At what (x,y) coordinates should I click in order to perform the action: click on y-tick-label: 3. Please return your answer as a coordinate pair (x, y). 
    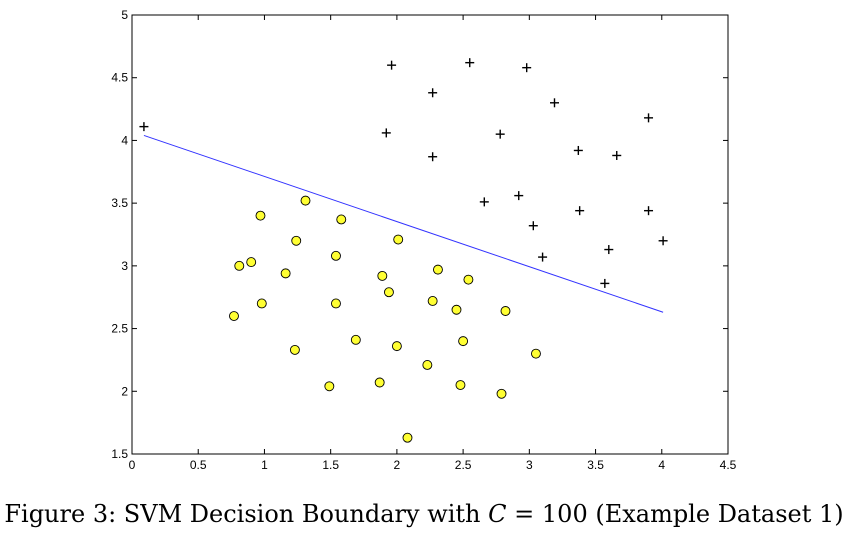
    Looking at the image, I should click on (124, 266).